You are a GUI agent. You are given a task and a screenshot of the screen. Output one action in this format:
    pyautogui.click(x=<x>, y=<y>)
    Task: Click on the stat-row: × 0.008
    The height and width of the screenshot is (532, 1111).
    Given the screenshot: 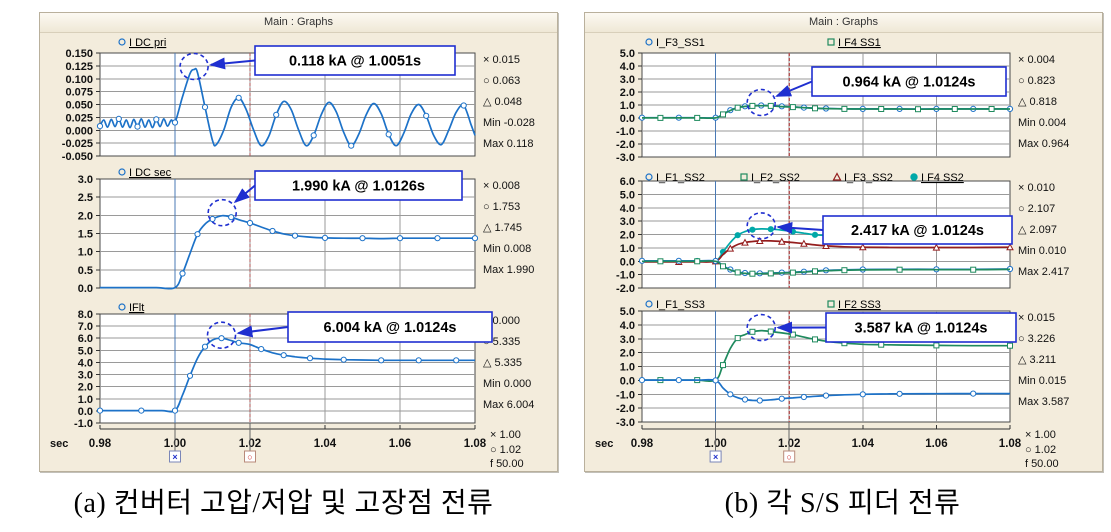 What is the action you would take?
    pyautogui.click(x=501, y=186)
    